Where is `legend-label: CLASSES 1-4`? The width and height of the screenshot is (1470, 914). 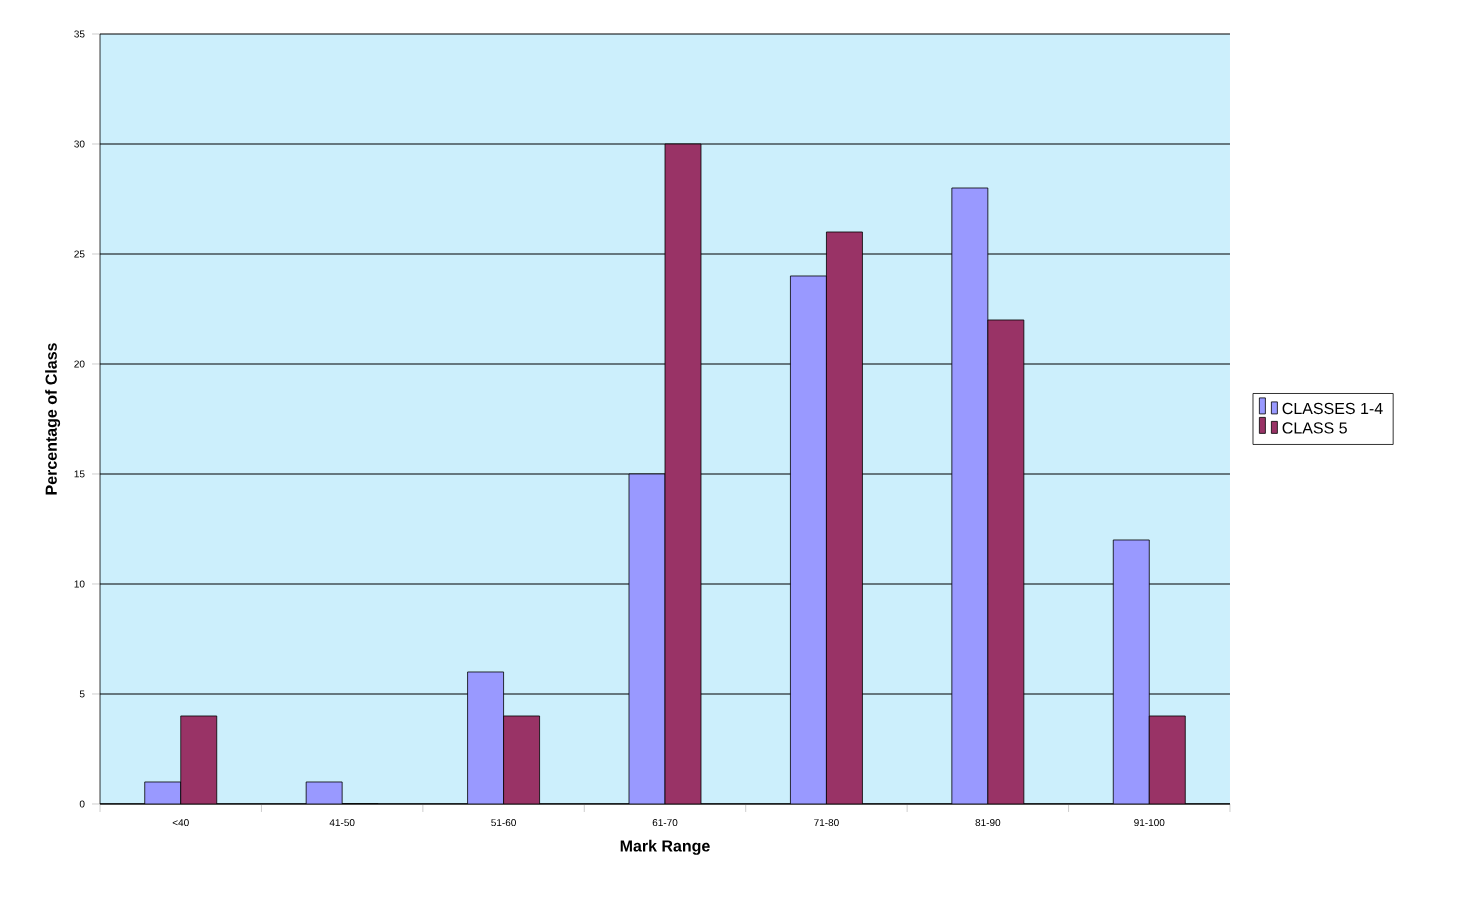 legend-label: CLASSES 1-4 is located at coordinates (1332, 408).